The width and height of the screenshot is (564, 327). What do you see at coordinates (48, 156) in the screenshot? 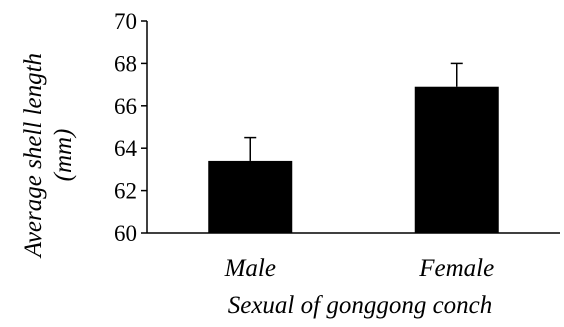
I see `y-axis-title: Average shell length (mm)` at bounding box center [48, 156].